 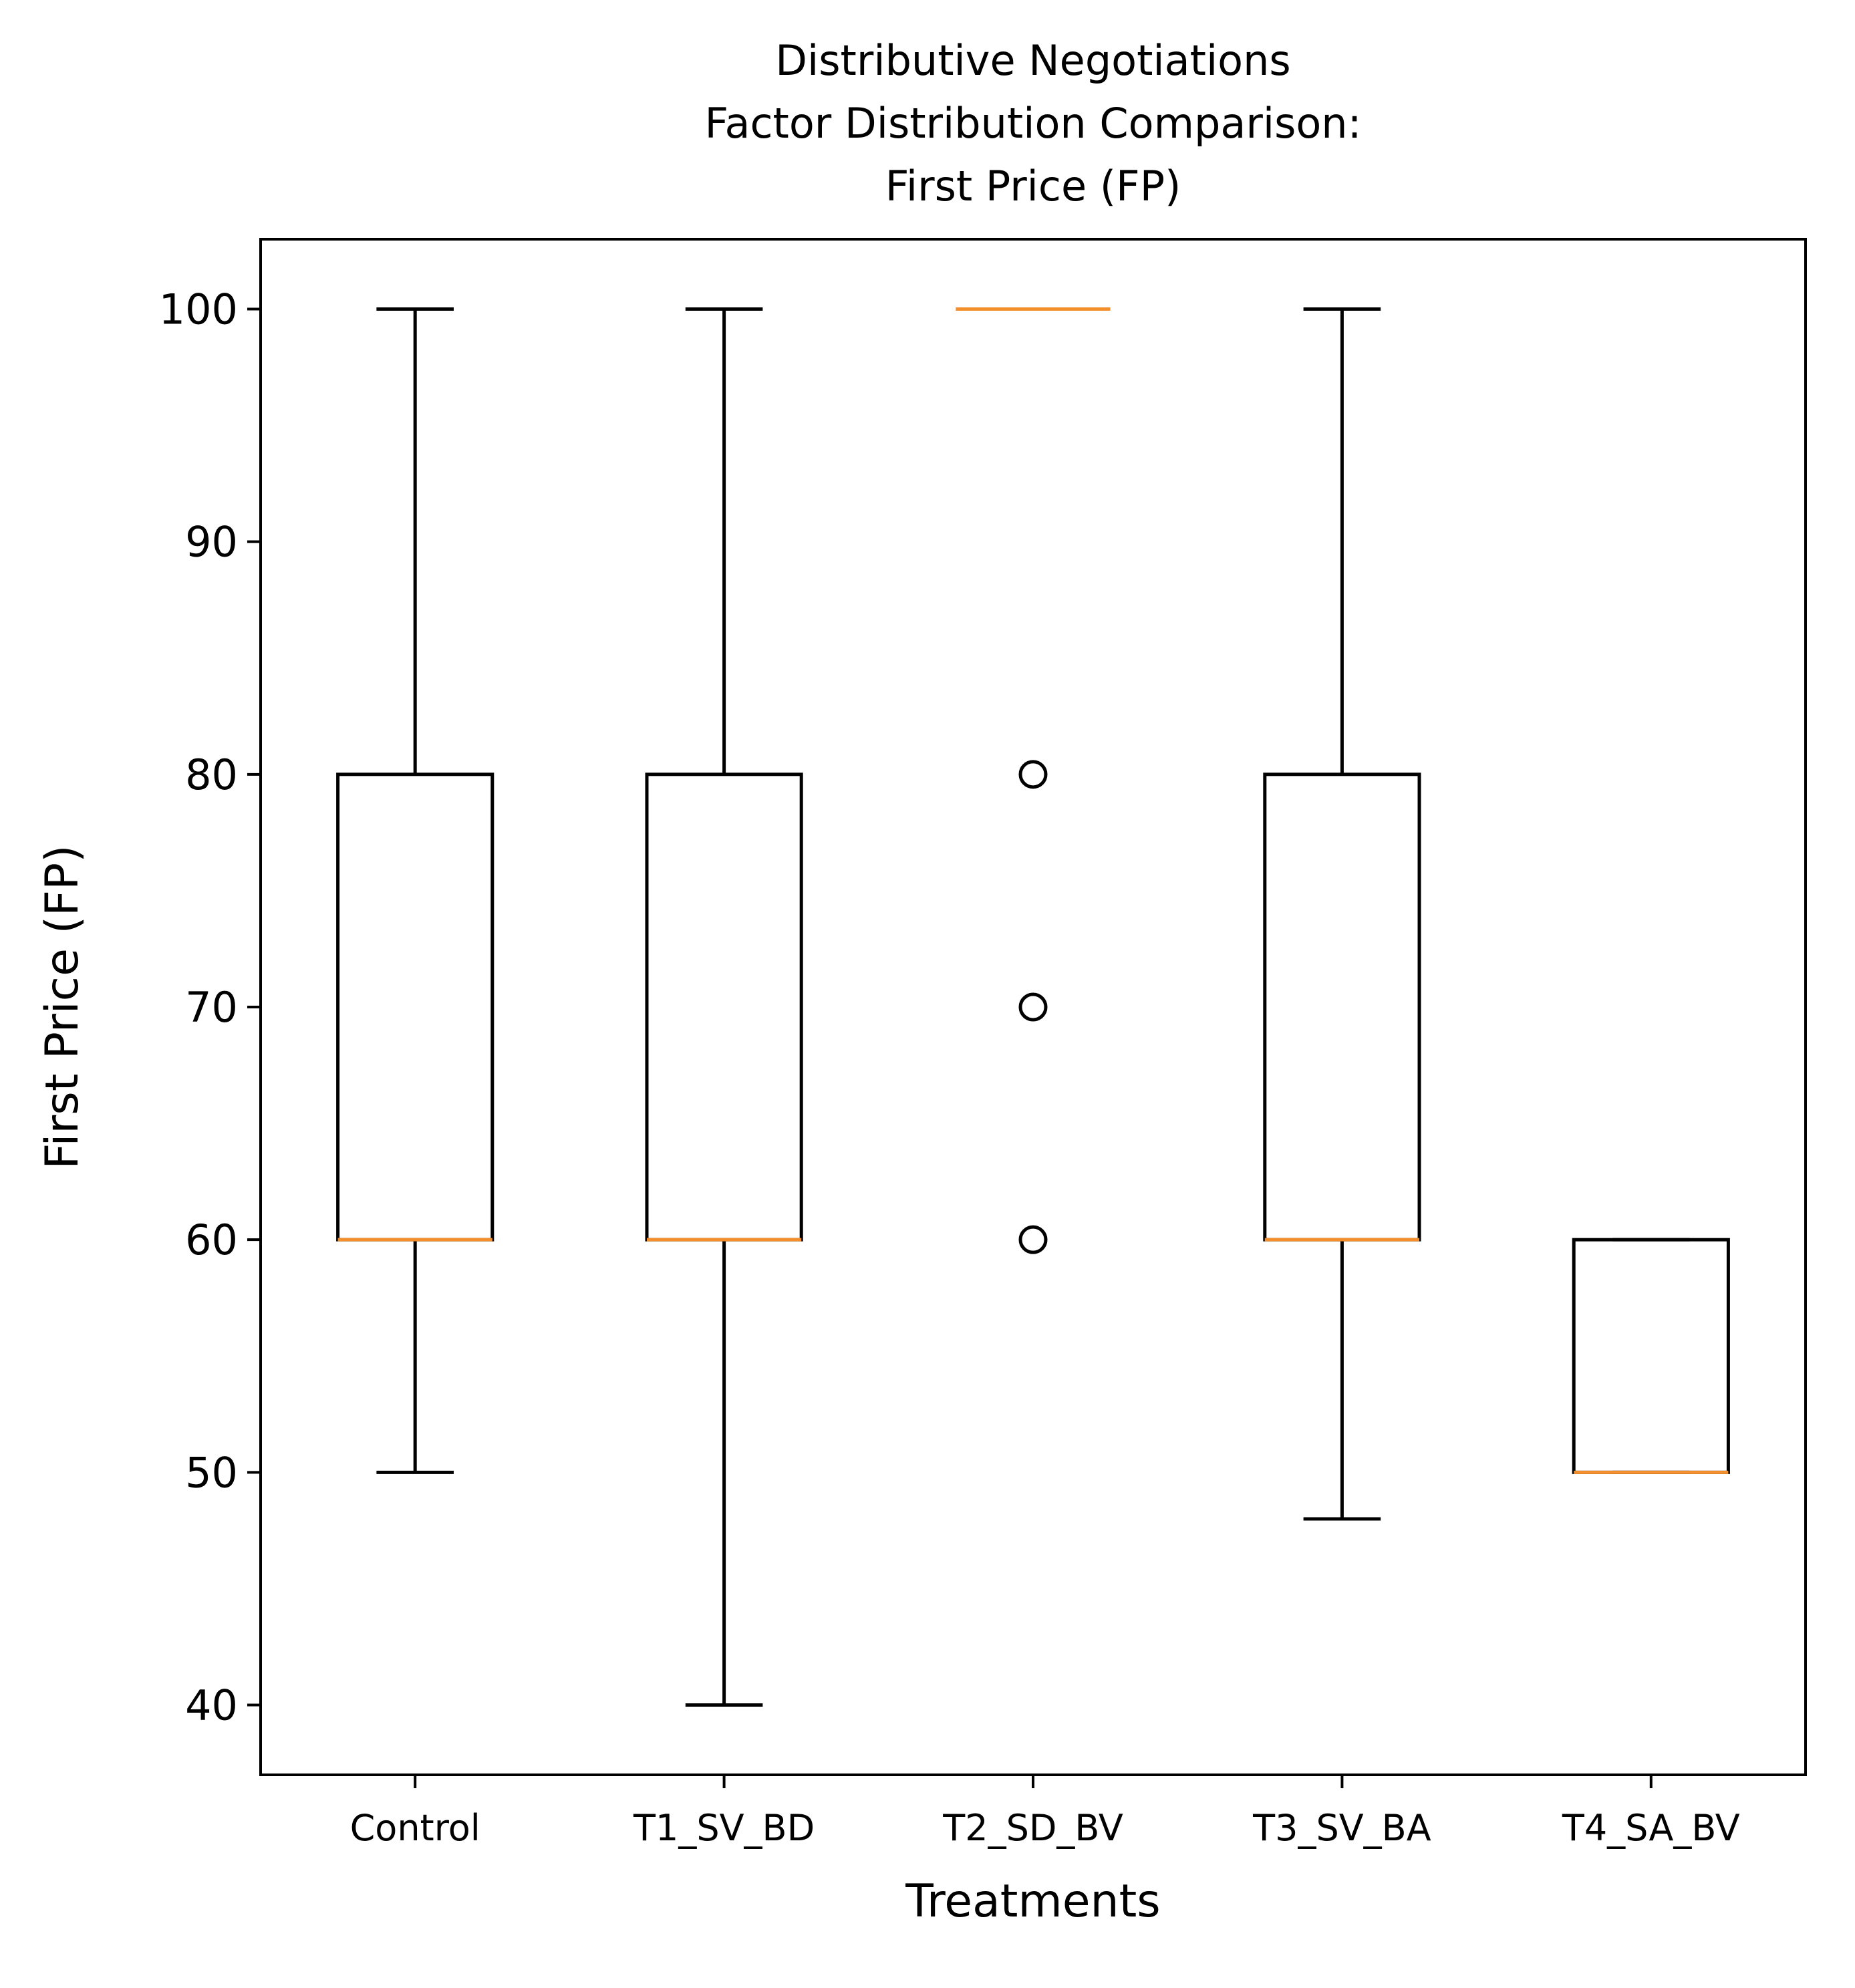 What do you see at coordinates (1032, 60) in the screenshot?
I see `chart-title-line-1: Distributive Negotiations` at bounding box center [1032, 60].